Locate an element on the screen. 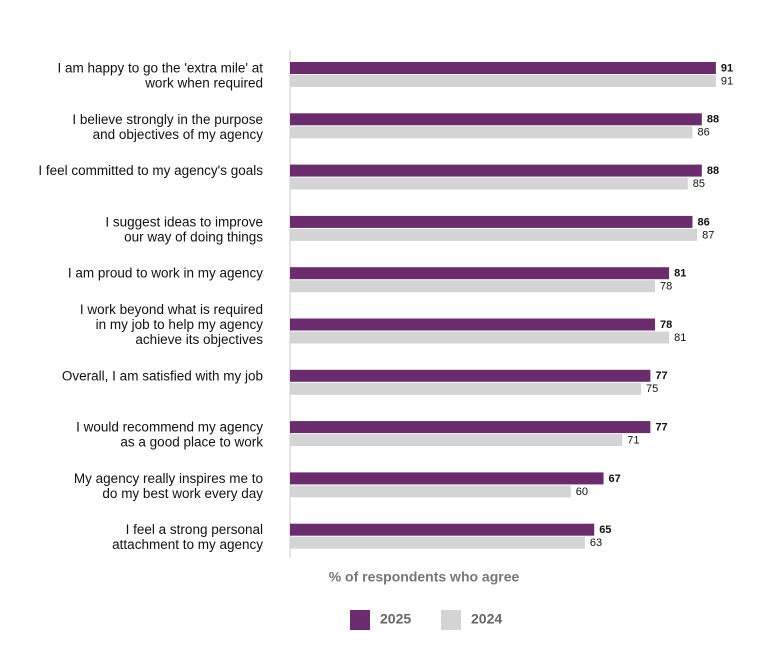  value-label: 71 is located at coordinates (633, 441).